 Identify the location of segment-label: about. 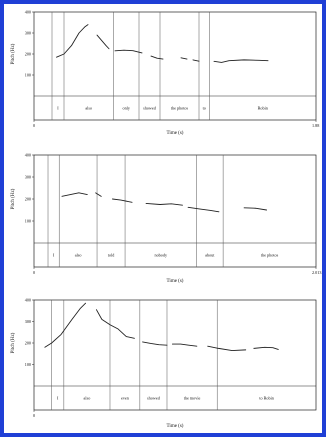
(210, 255).